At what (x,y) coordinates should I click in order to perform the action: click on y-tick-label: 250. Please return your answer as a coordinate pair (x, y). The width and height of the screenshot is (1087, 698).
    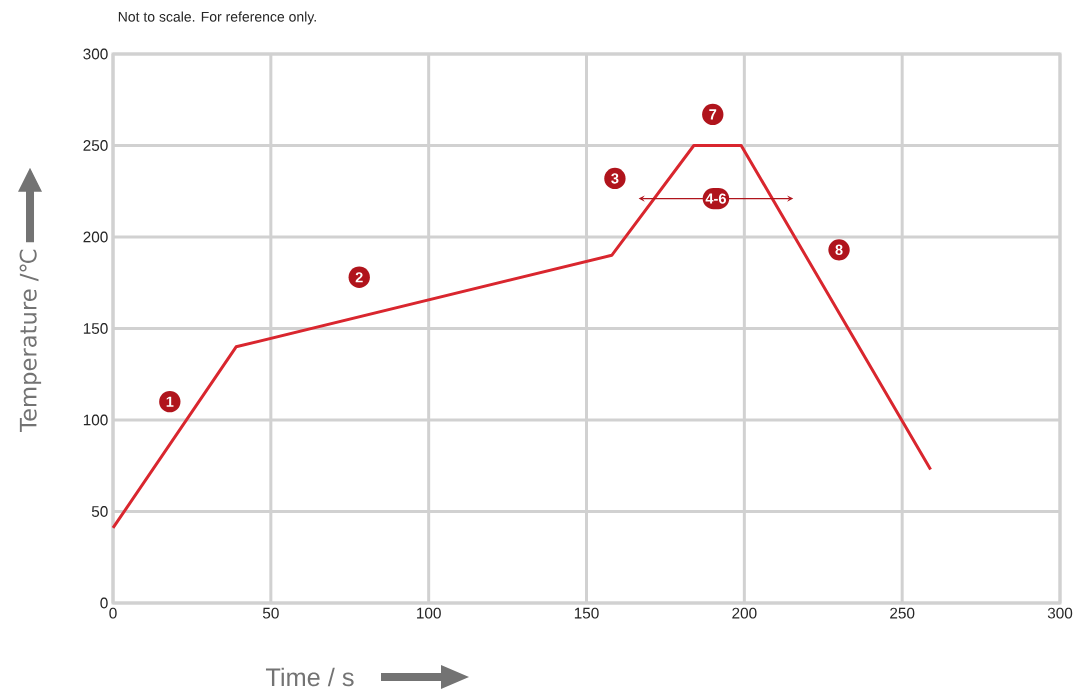
    Looking at the image, I should click on (95, 145).